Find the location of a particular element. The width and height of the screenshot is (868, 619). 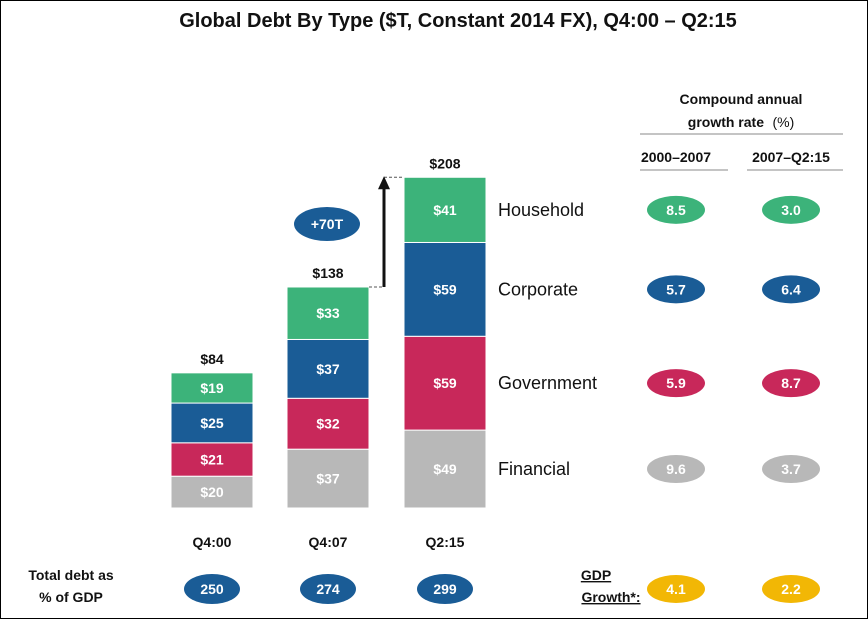

segment-label-household-3: $41 is located at coordinates (445, 210).